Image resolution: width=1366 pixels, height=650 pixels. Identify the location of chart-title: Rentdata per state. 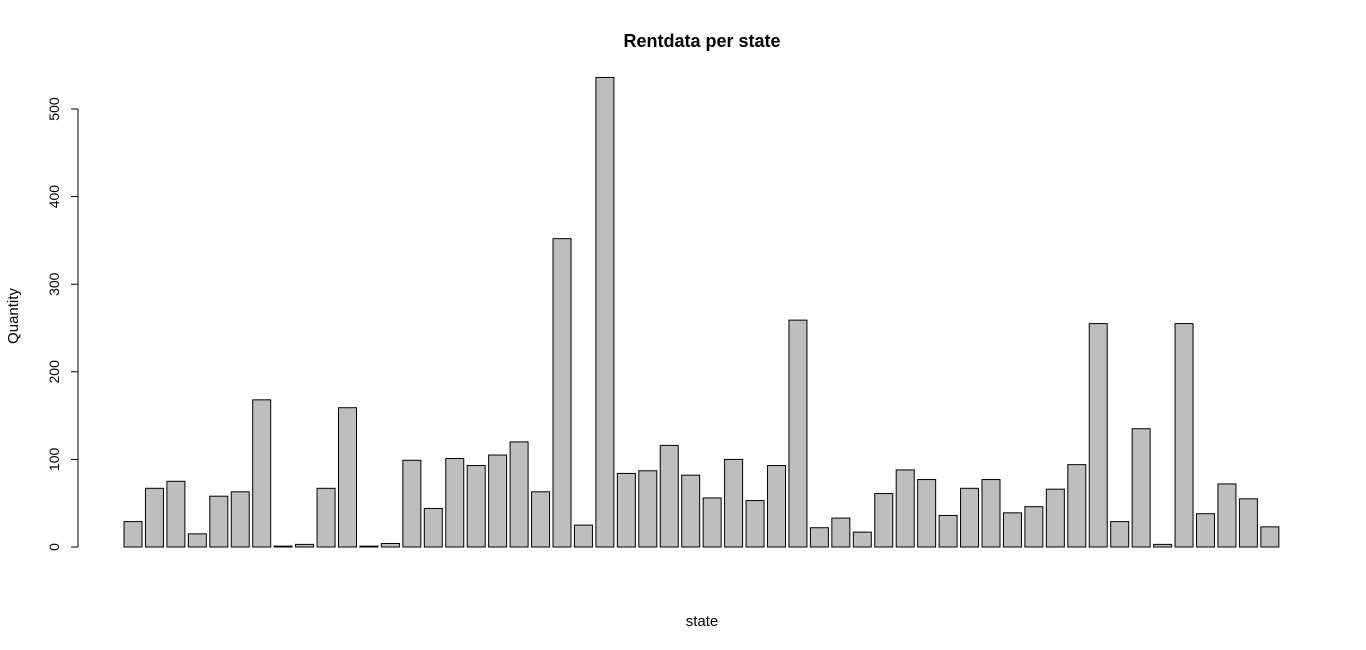
(701, 41).